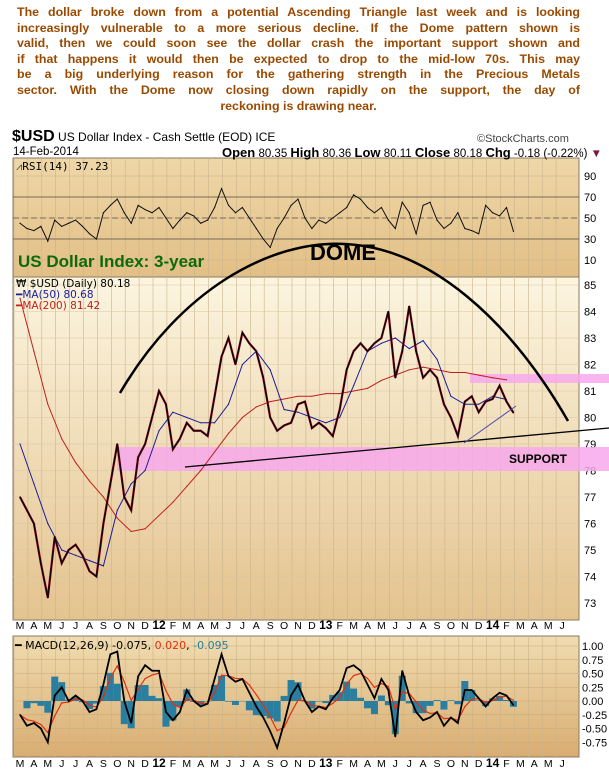  What do you see at coordinates (312, 764) in the screenshot?
I see `month-tick-label: D` at bounding box center [312, 764].